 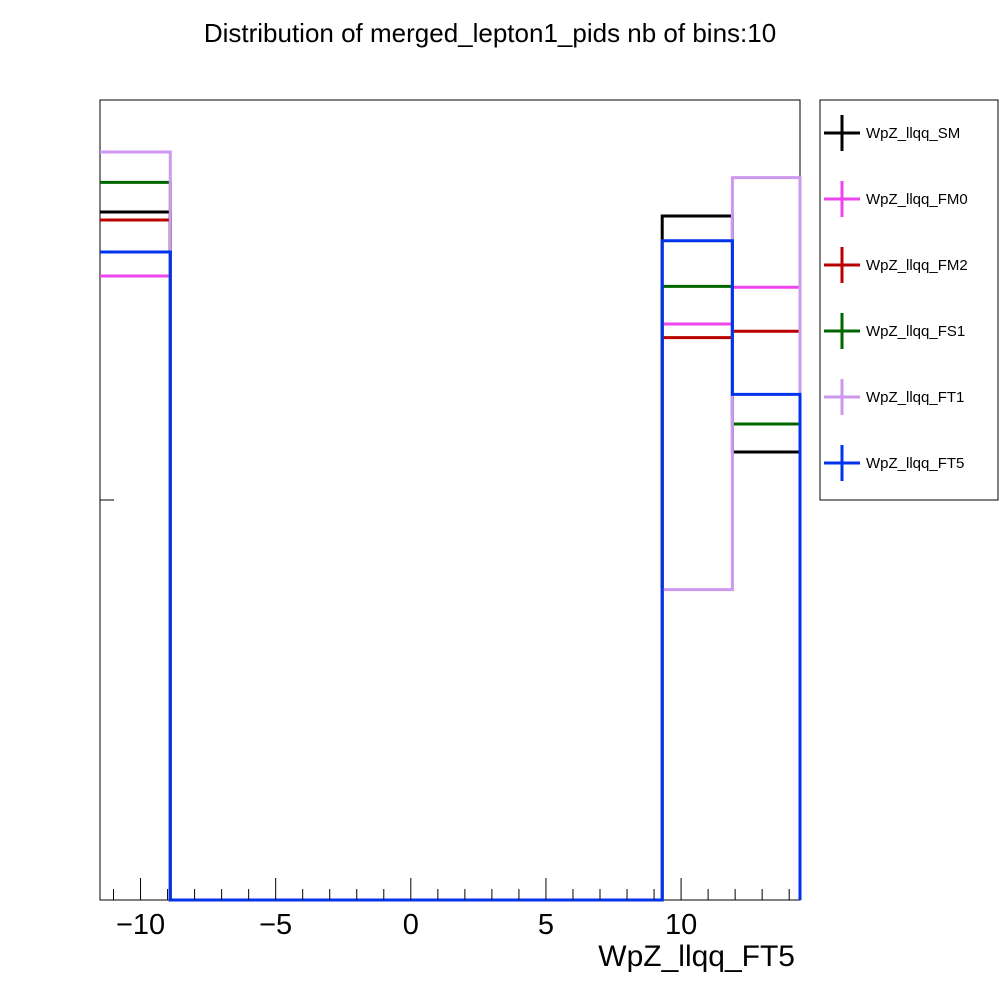 What do you see at coordinates (915, 331) in the screenshot?
I see `legend-label: WpZ_llqq_FS1` at bounding box center [915, 331].